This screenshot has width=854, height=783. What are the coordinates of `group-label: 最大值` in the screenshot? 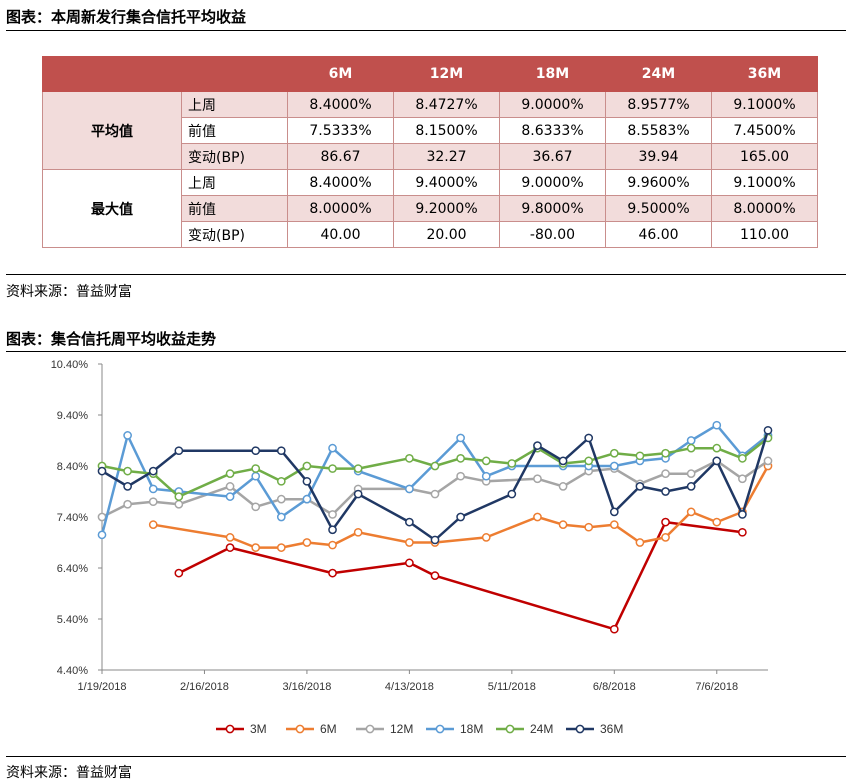 It's located at (112, 208).